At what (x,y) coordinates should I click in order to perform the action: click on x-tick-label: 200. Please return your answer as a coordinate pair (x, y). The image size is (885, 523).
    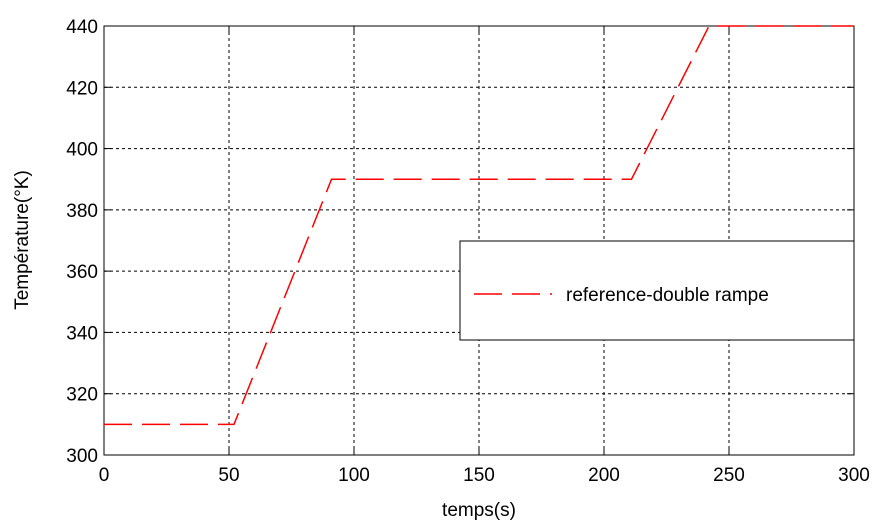
    Looking at the image, I should click on (604, 475).